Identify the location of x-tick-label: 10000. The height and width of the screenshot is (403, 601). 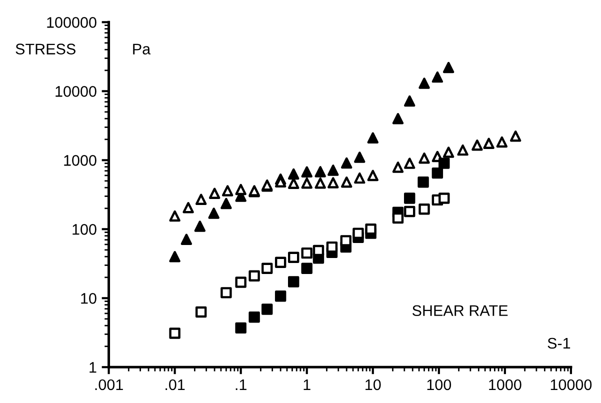
(571, 384).